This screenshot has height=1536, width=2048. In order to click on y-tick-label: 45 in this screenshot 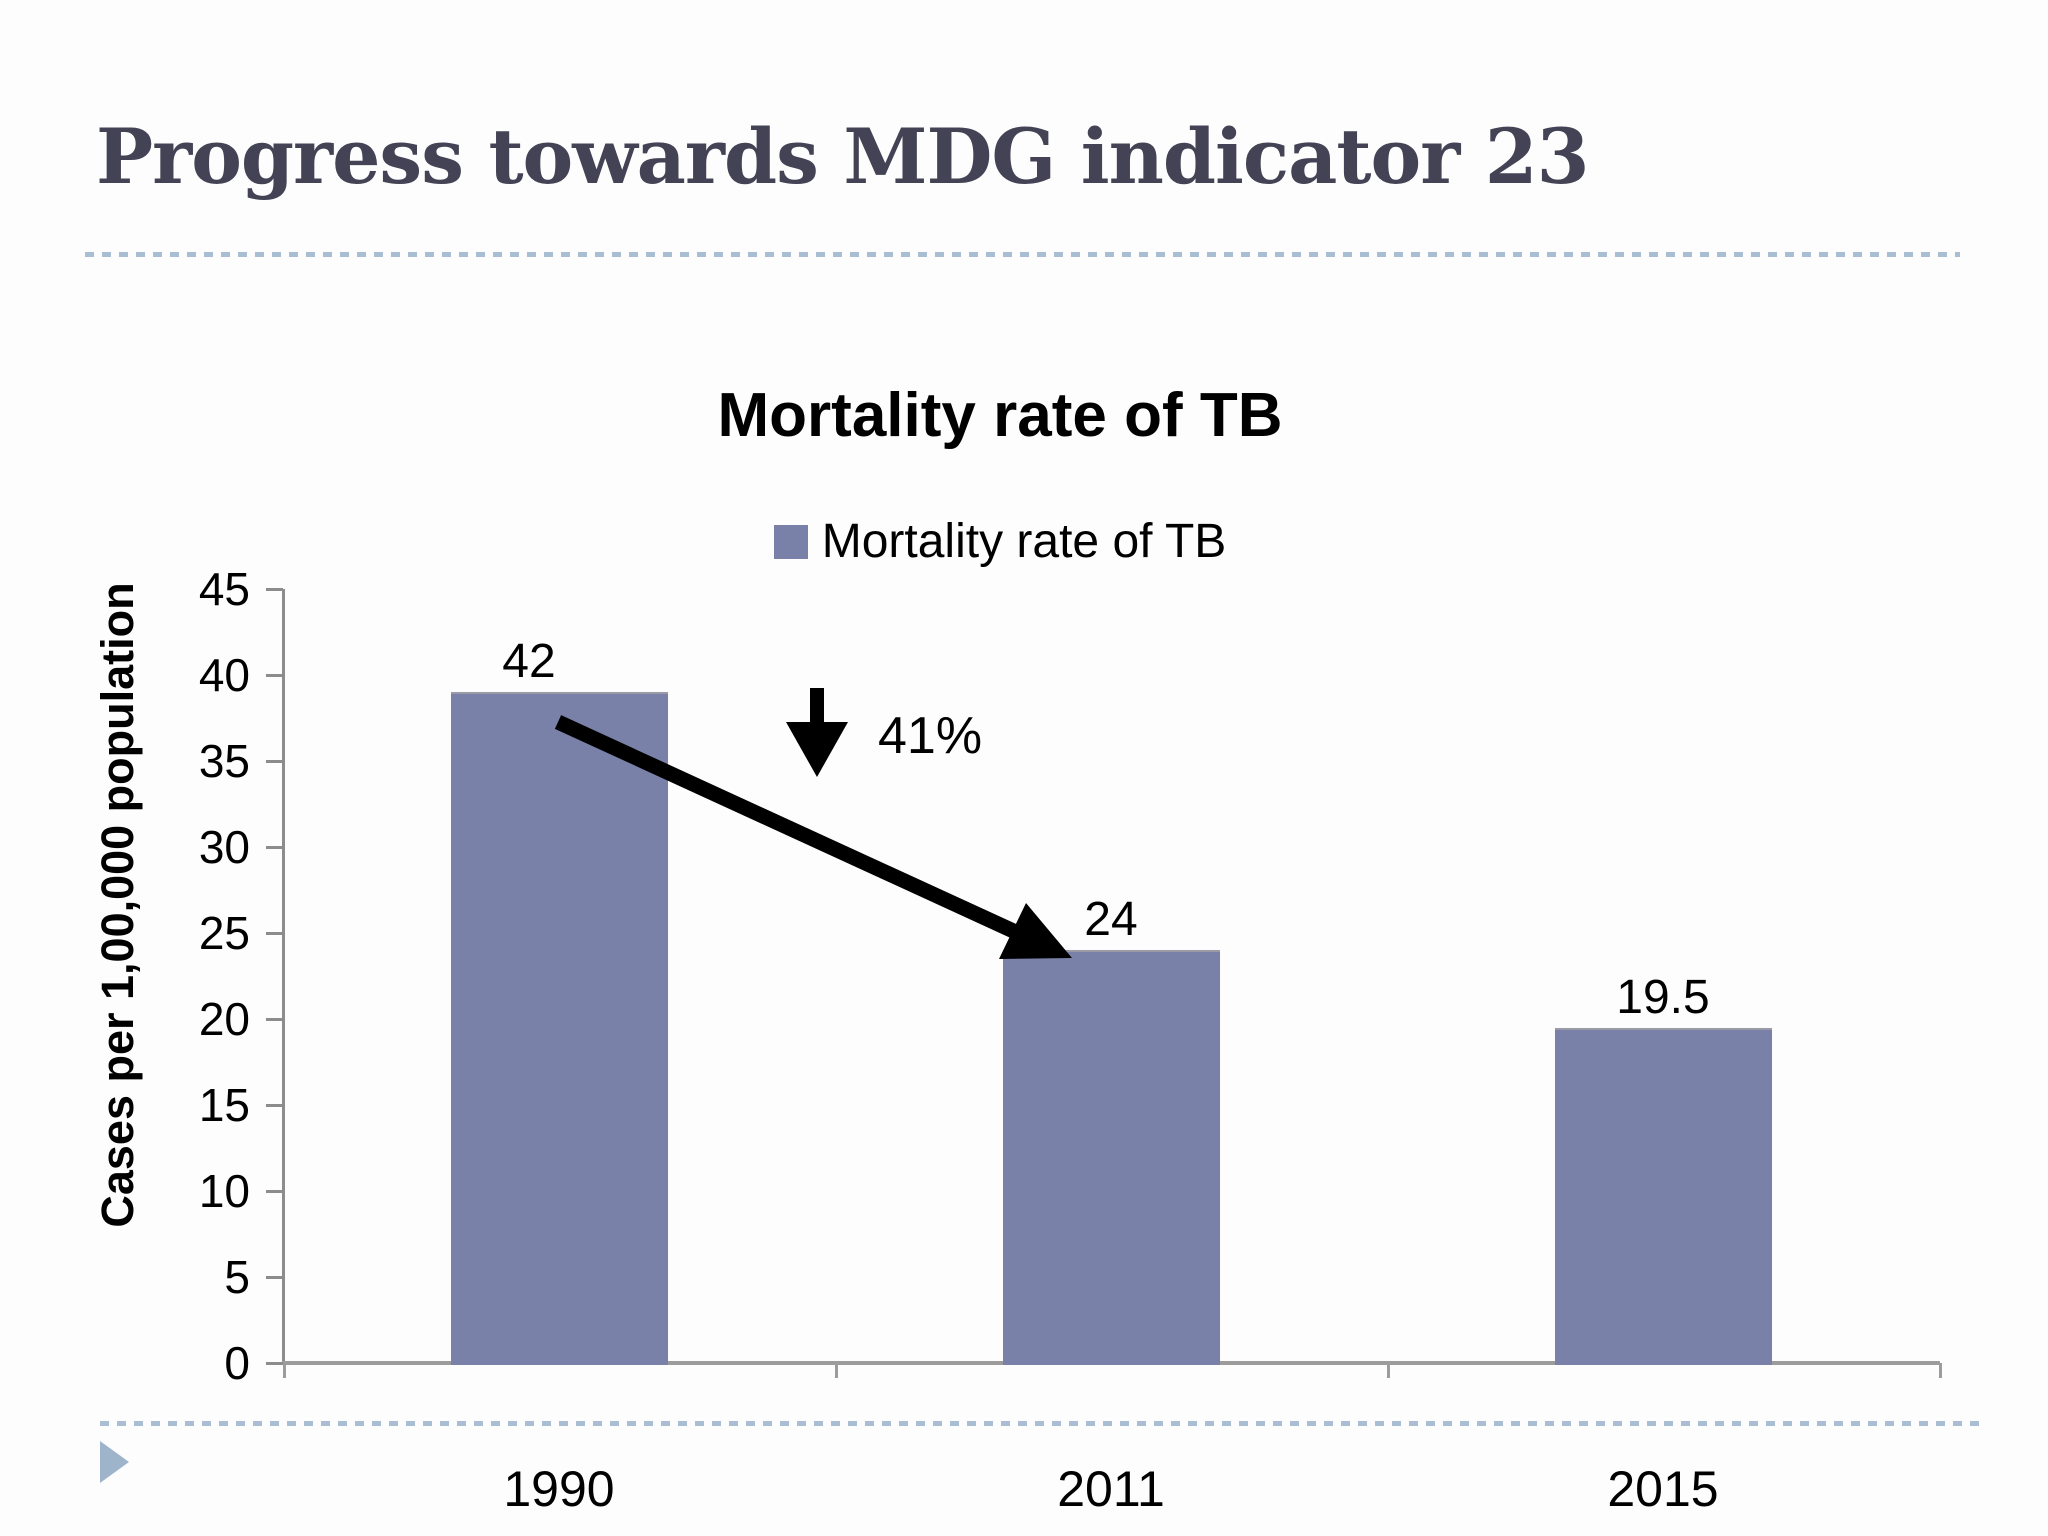, I will do `click(224, 589)`.